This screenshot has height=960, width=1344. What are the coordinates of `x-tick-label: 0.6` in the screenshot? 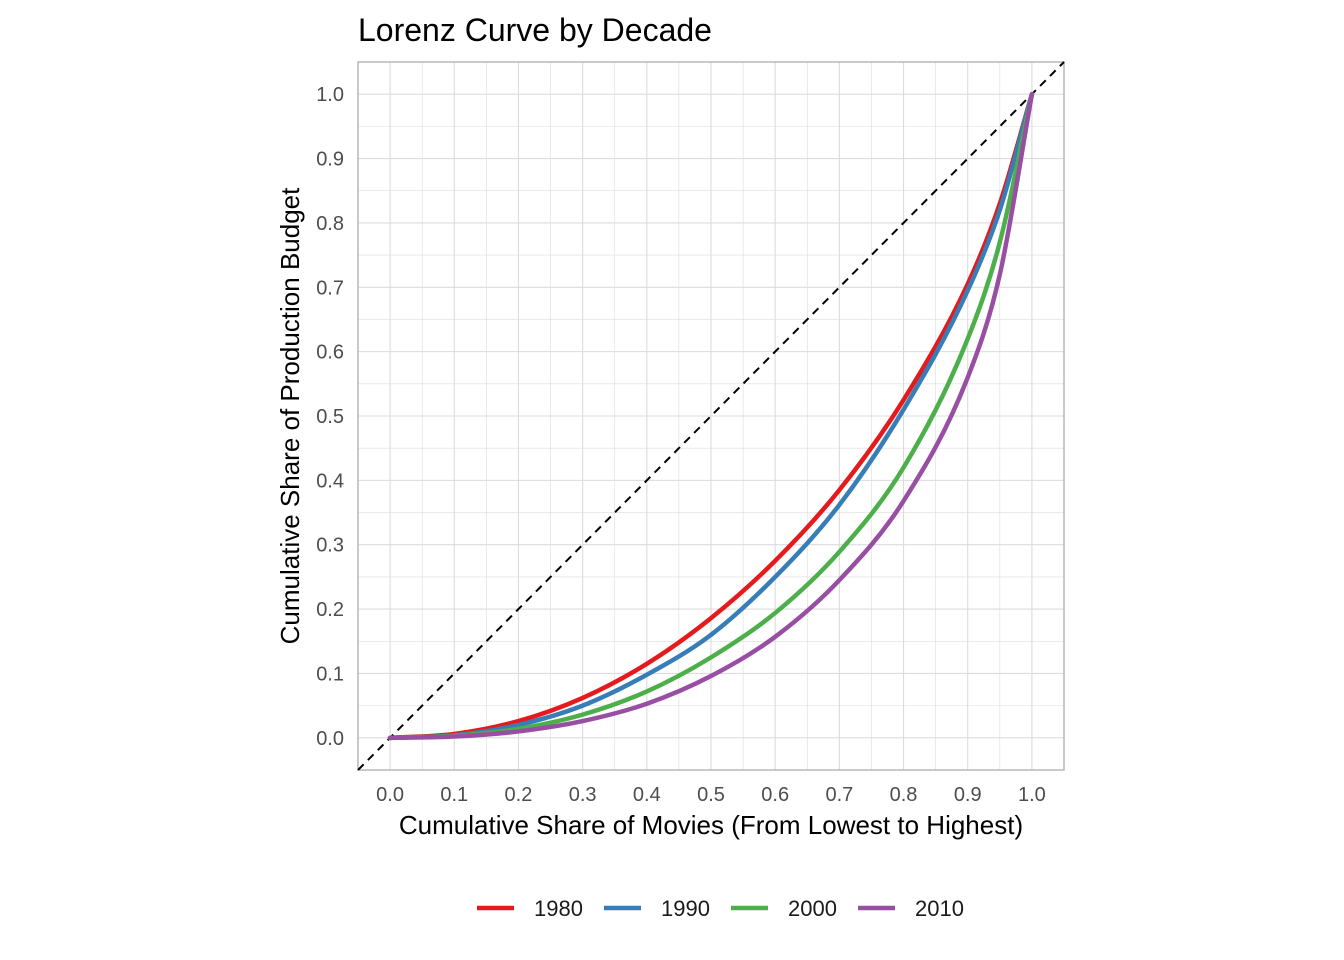 It's located at (775, 795).